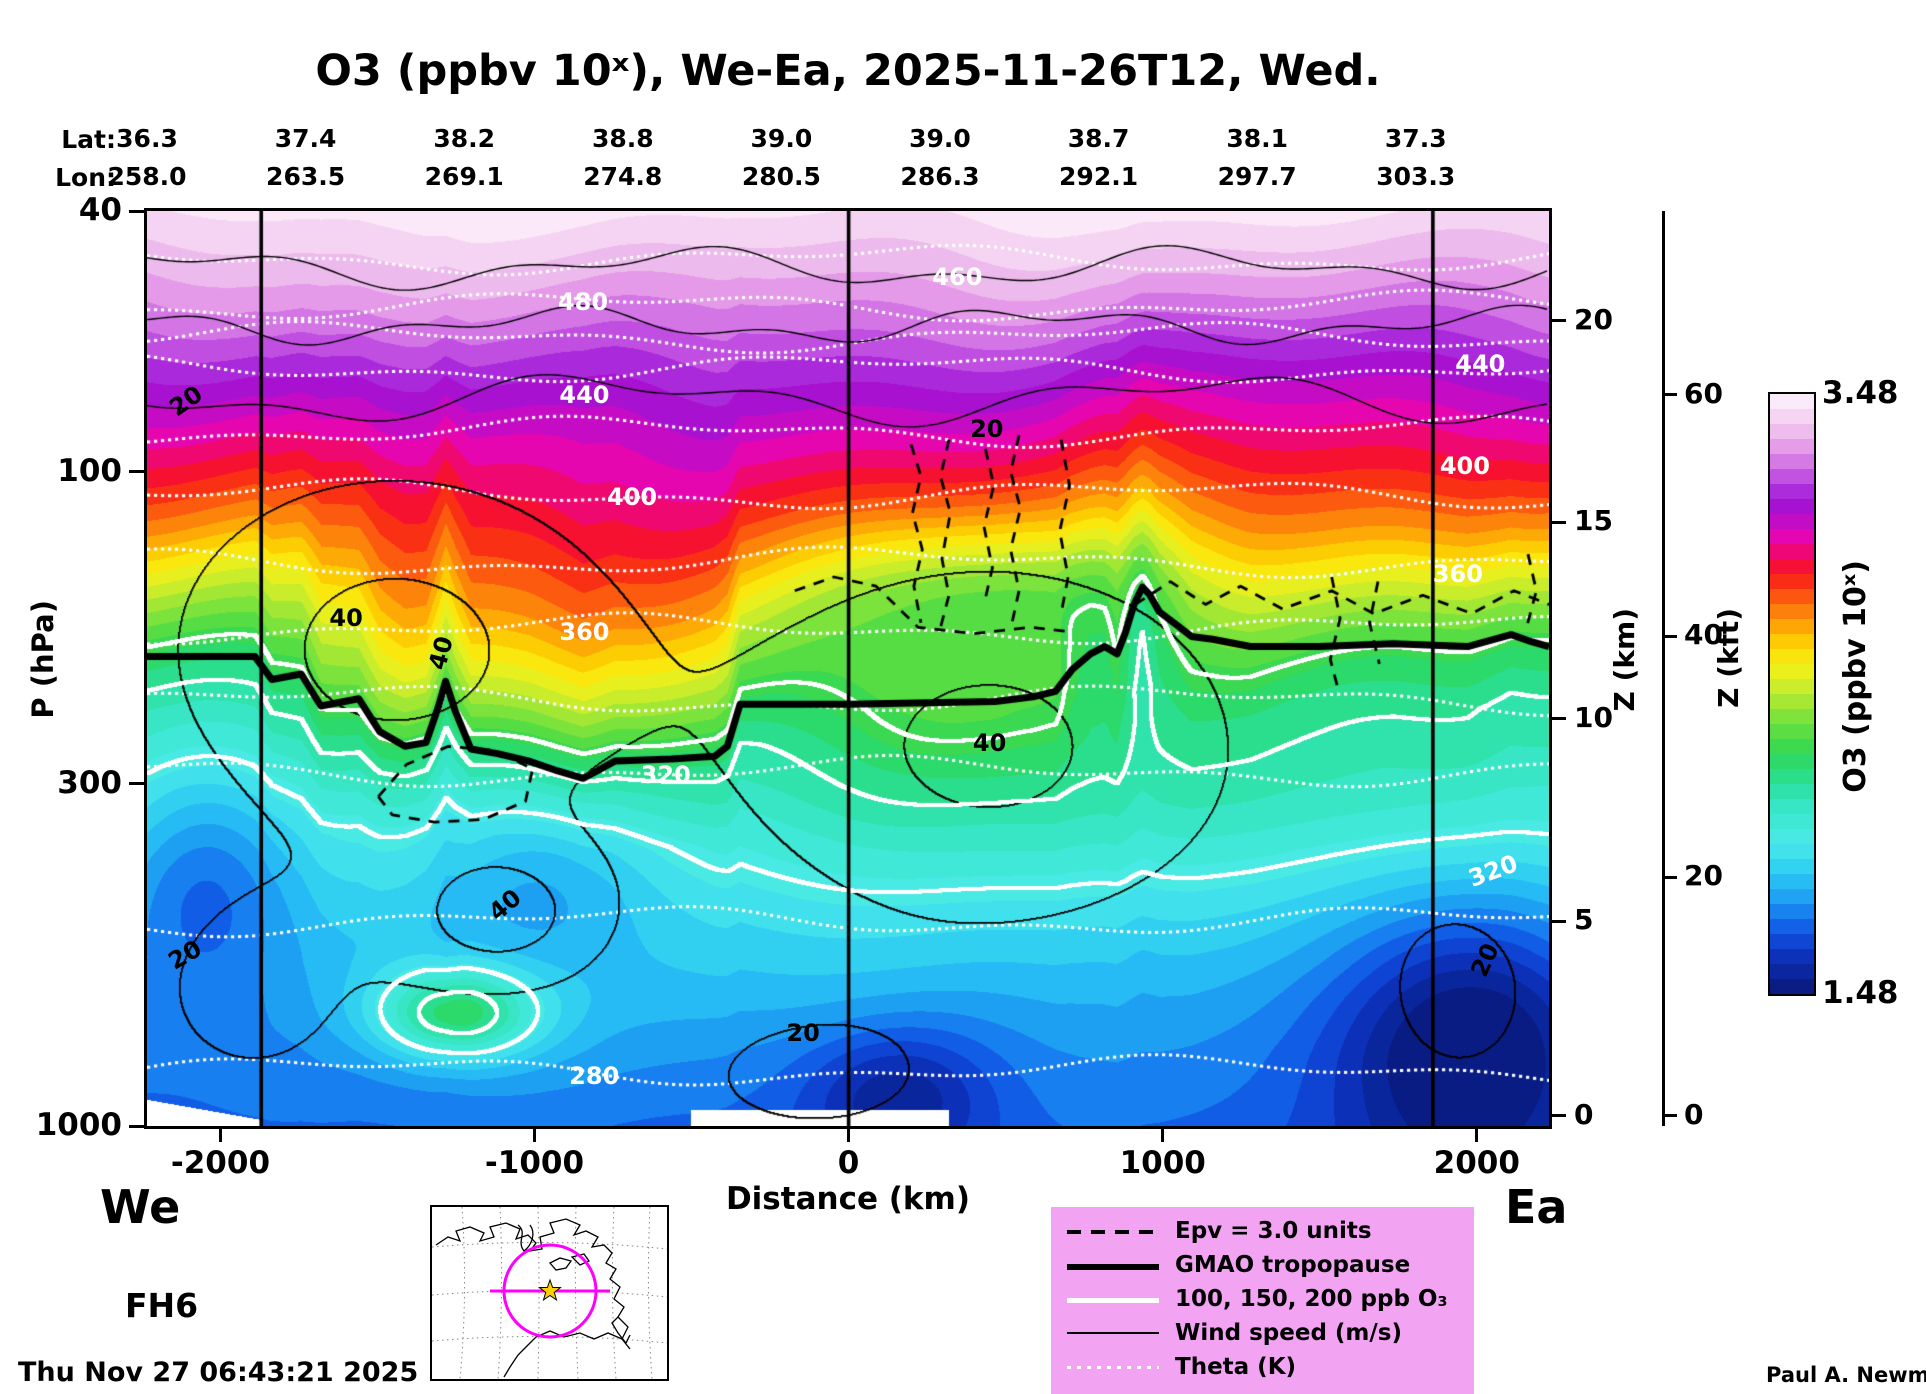 The image size is (1926, 1394). I want to click on legend-label: GMAO tropopause, so click(1293, 1265).